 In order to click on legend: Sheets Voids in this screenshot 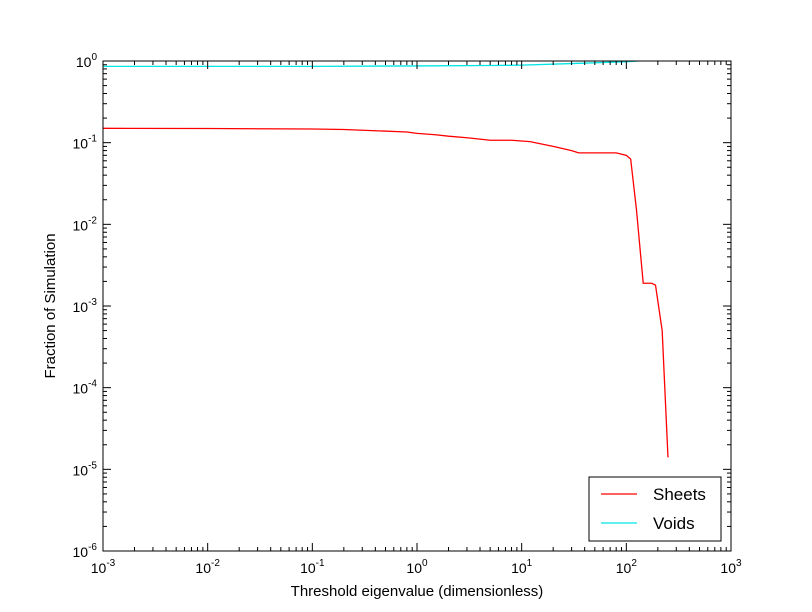, I will do `click(655, 509)`.